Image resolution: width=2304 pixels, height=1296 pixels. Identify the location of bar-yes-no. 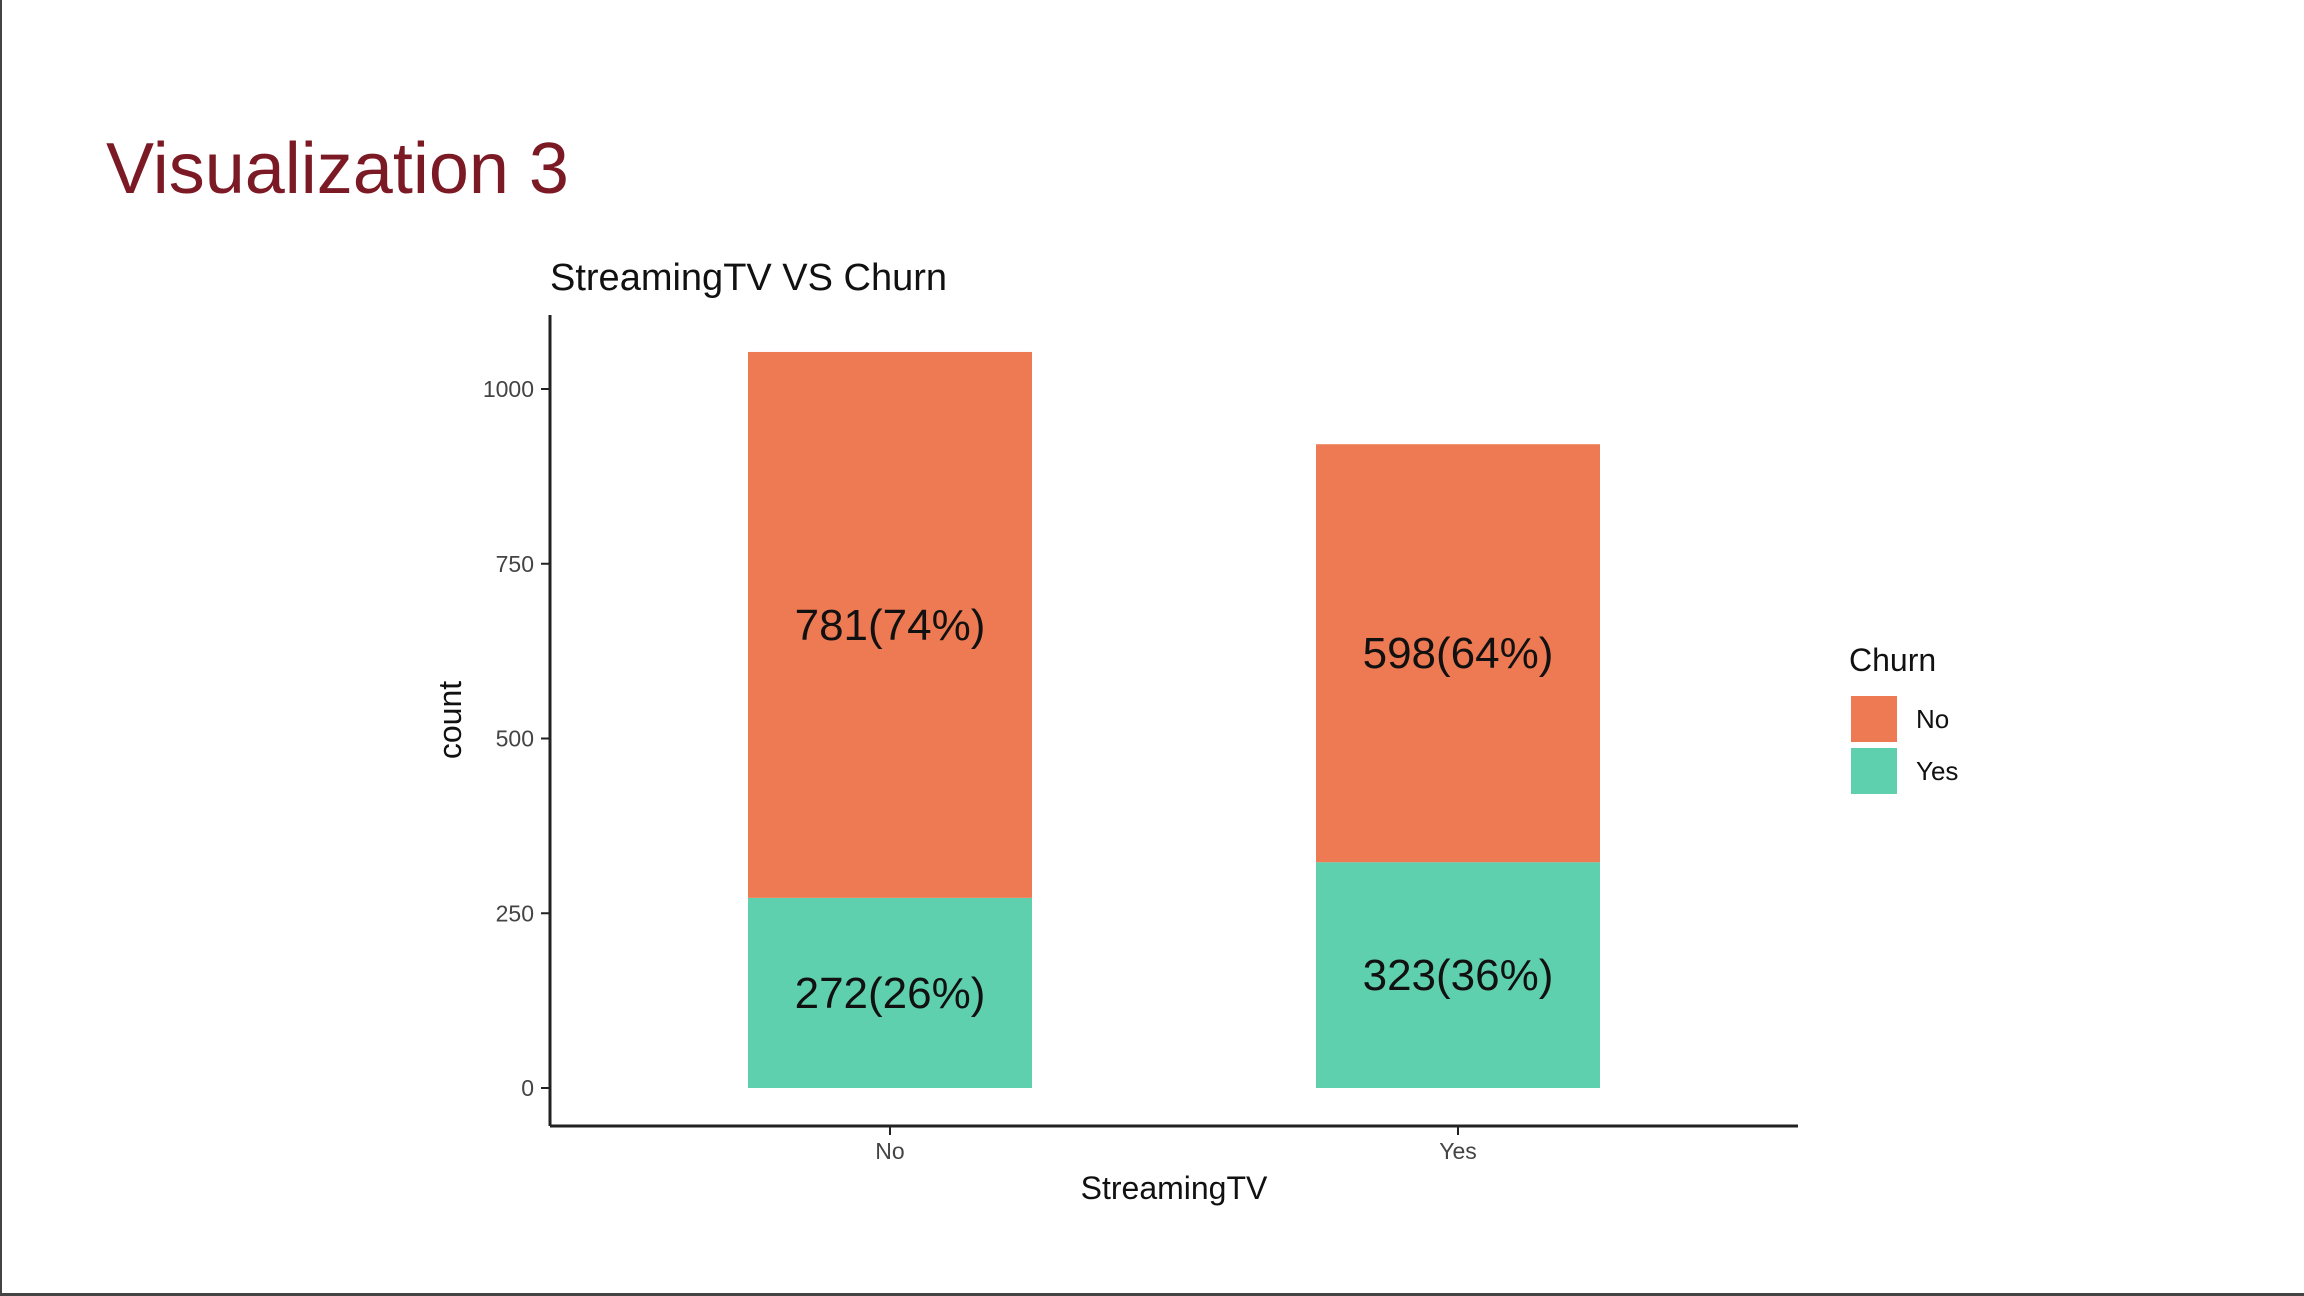
(890, 992).